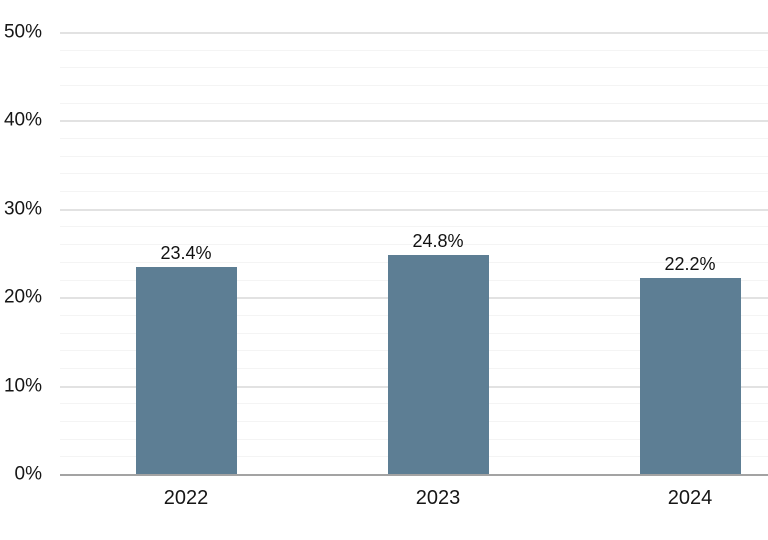  I want to click on bar-value-label: 22.2%, so click(690, 263).